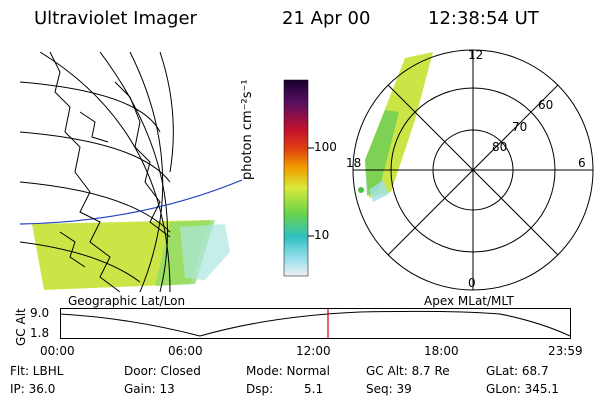 This screenshot has width=600, height=400. Describe the element at coordinates (326, 18) in the screenshot. I see `date-label: 21 Apr 00` at that location.